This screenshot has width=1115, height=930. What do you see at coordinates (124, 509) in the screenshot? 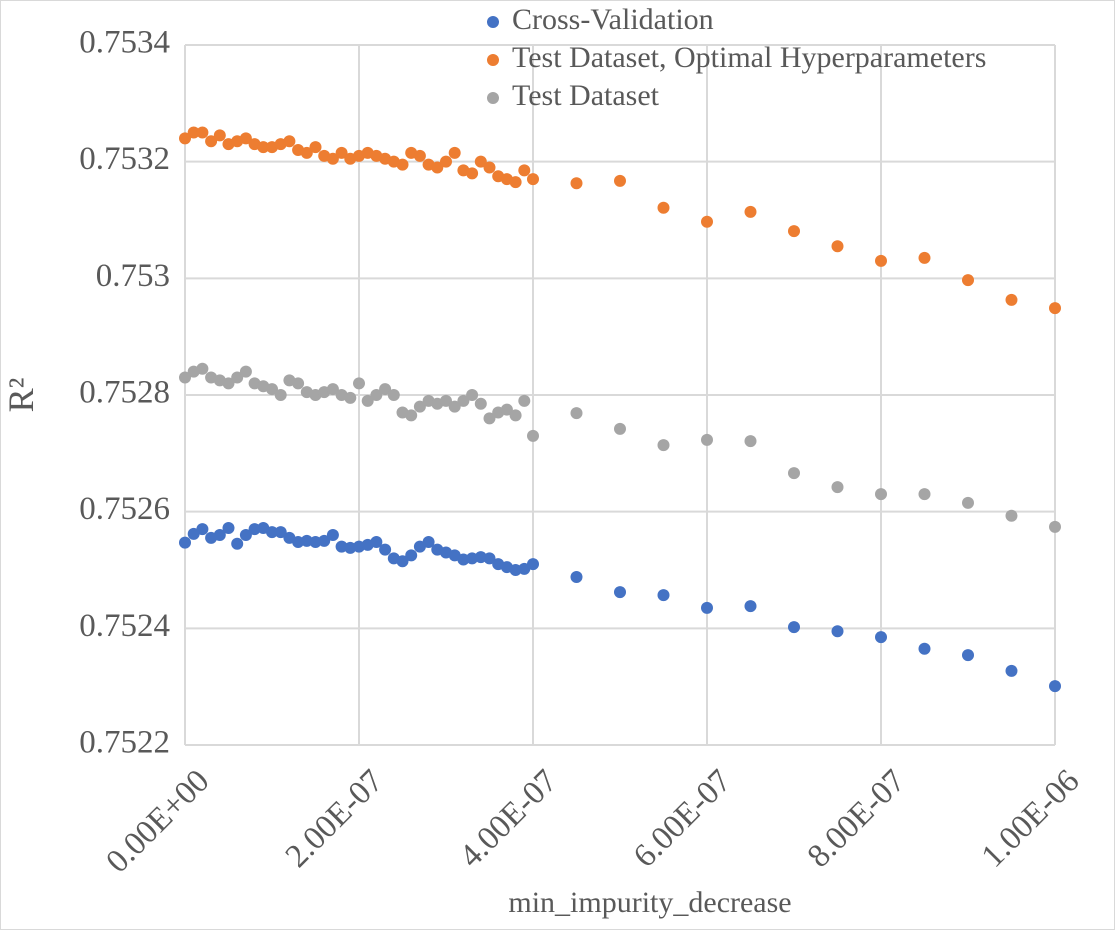
I see `y-tick-label: 0.7526` at bounding box center [124, 509].